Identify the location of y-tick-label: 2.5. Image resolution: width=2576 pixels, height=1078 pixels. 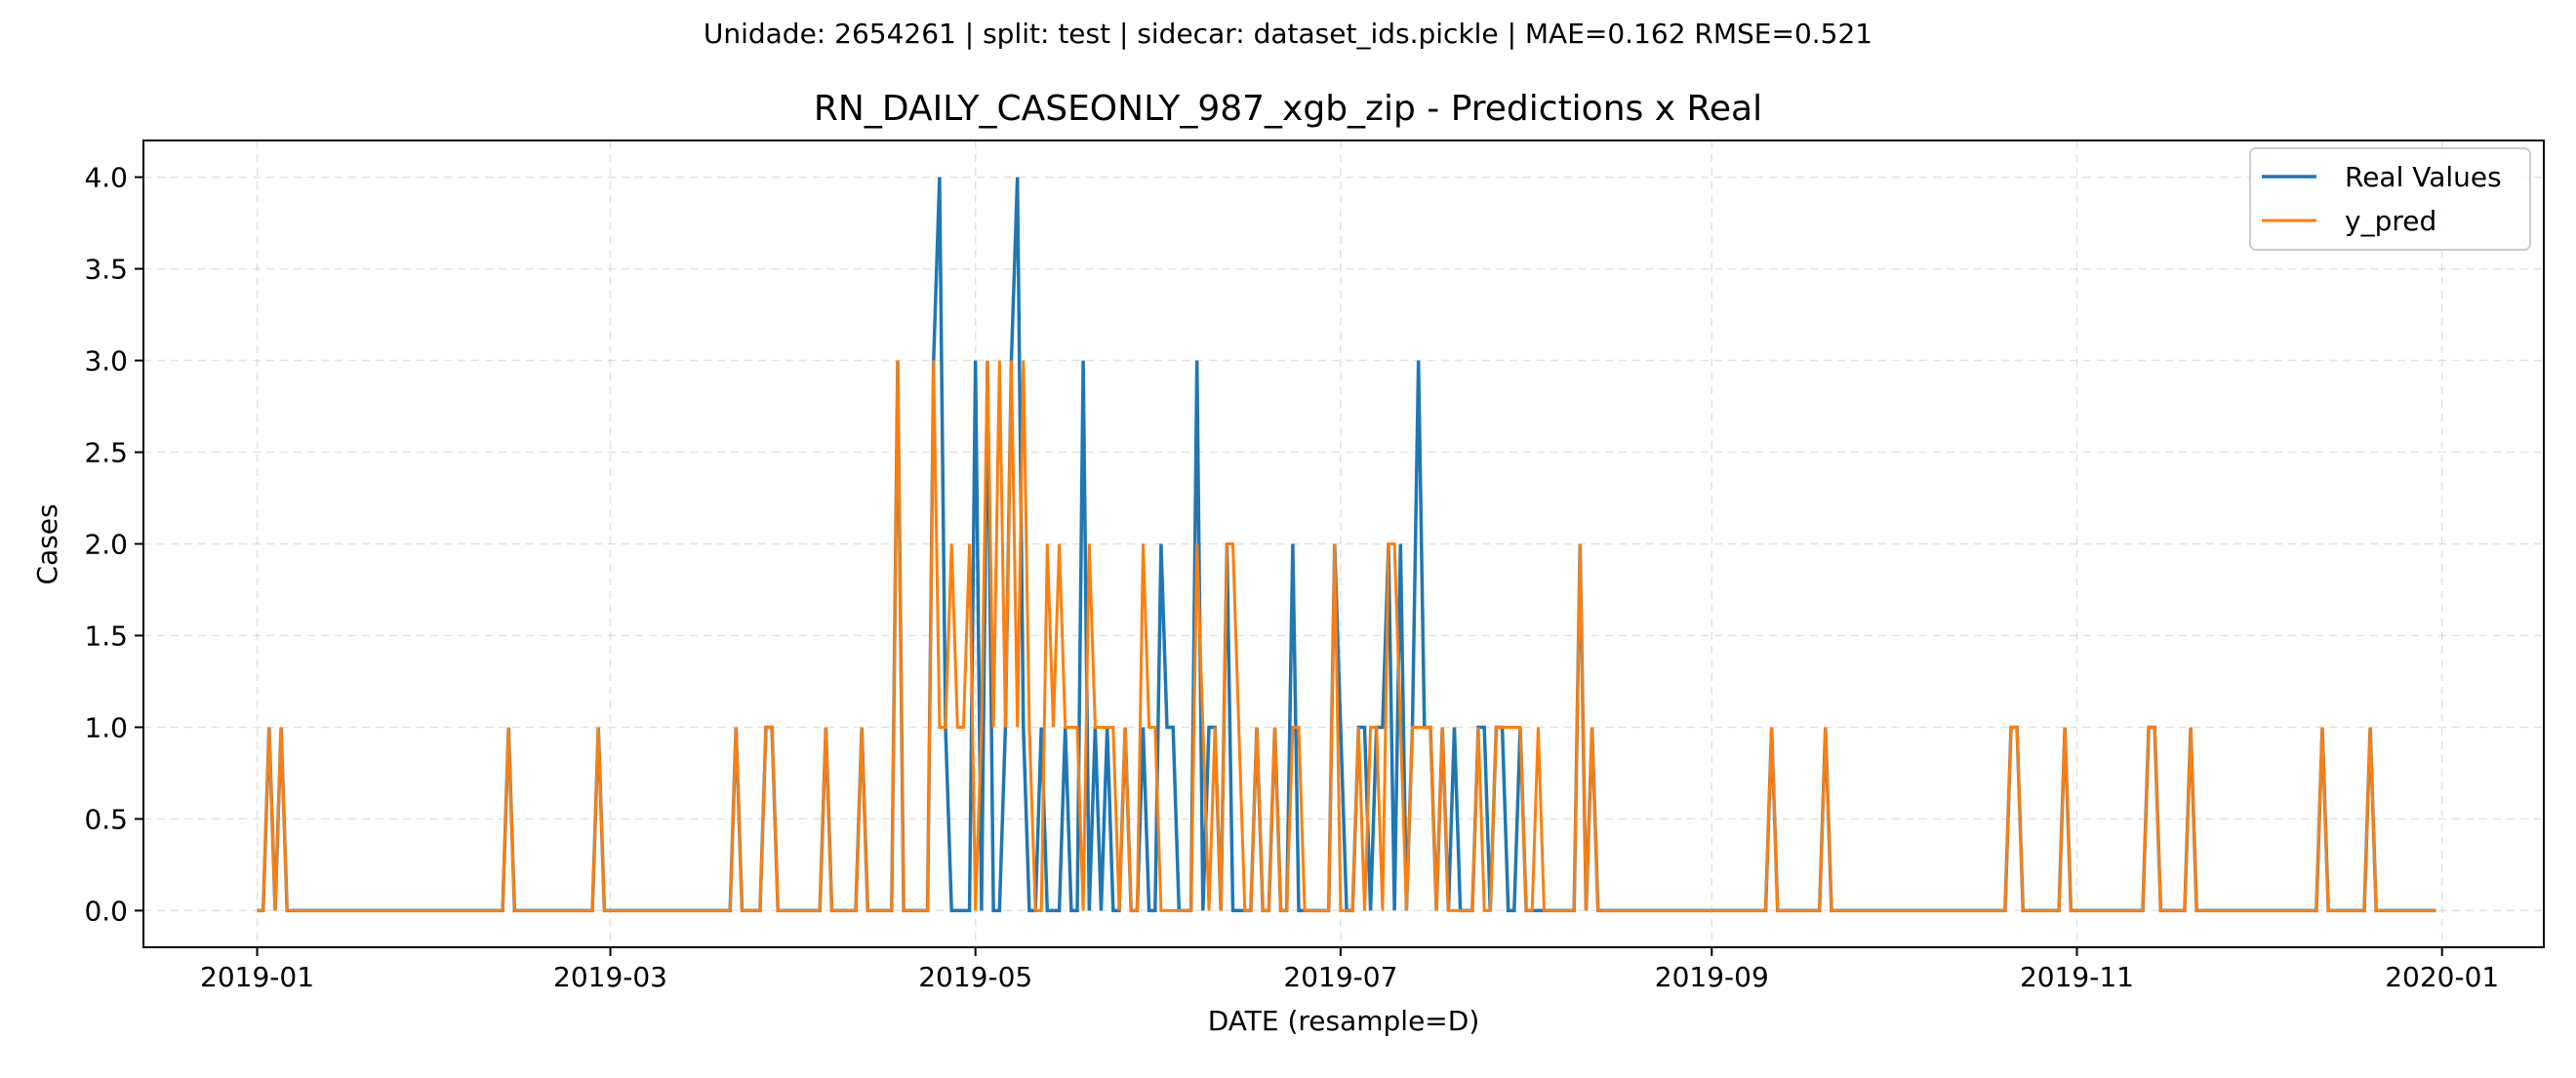
(106, 453).